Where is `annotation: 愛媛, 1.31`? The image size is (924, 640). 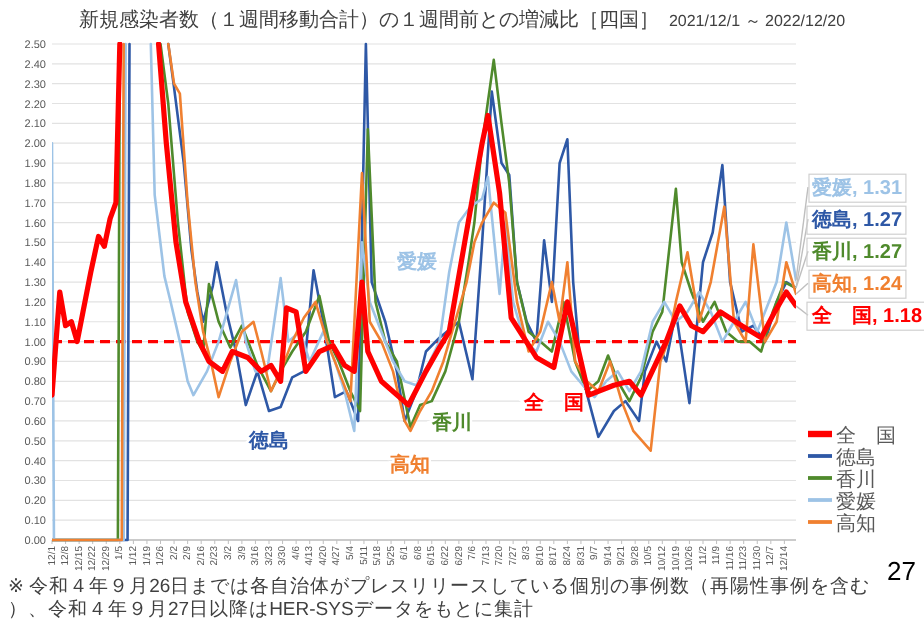
annotation: 愛媛, 1.31 is located at coordinates (857, 188).